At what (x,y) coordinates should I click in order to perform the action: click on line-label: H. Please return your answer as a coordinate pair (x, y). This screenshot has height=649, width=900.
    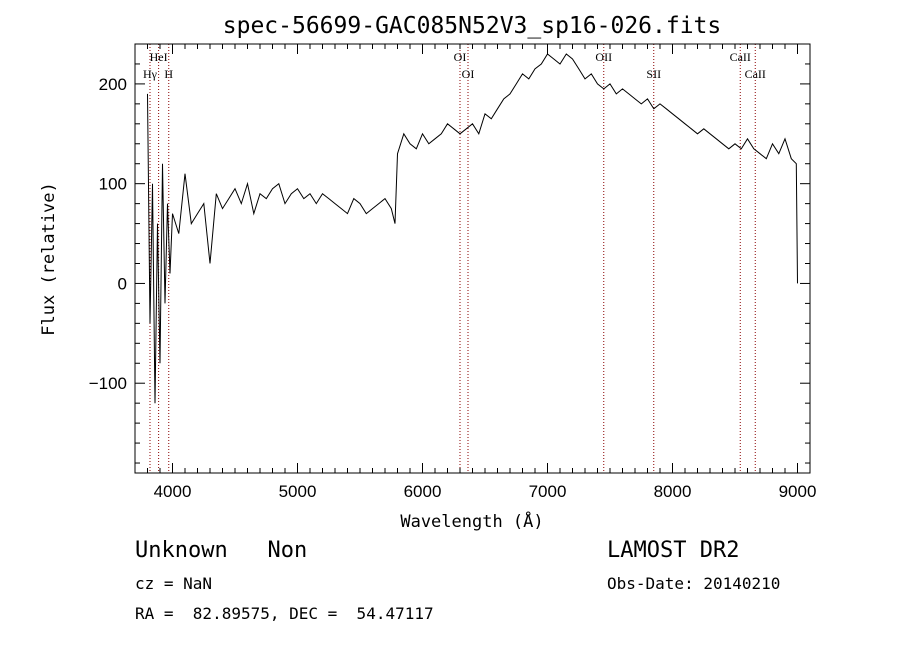
    Looking at the image, I should click on (168, 74).